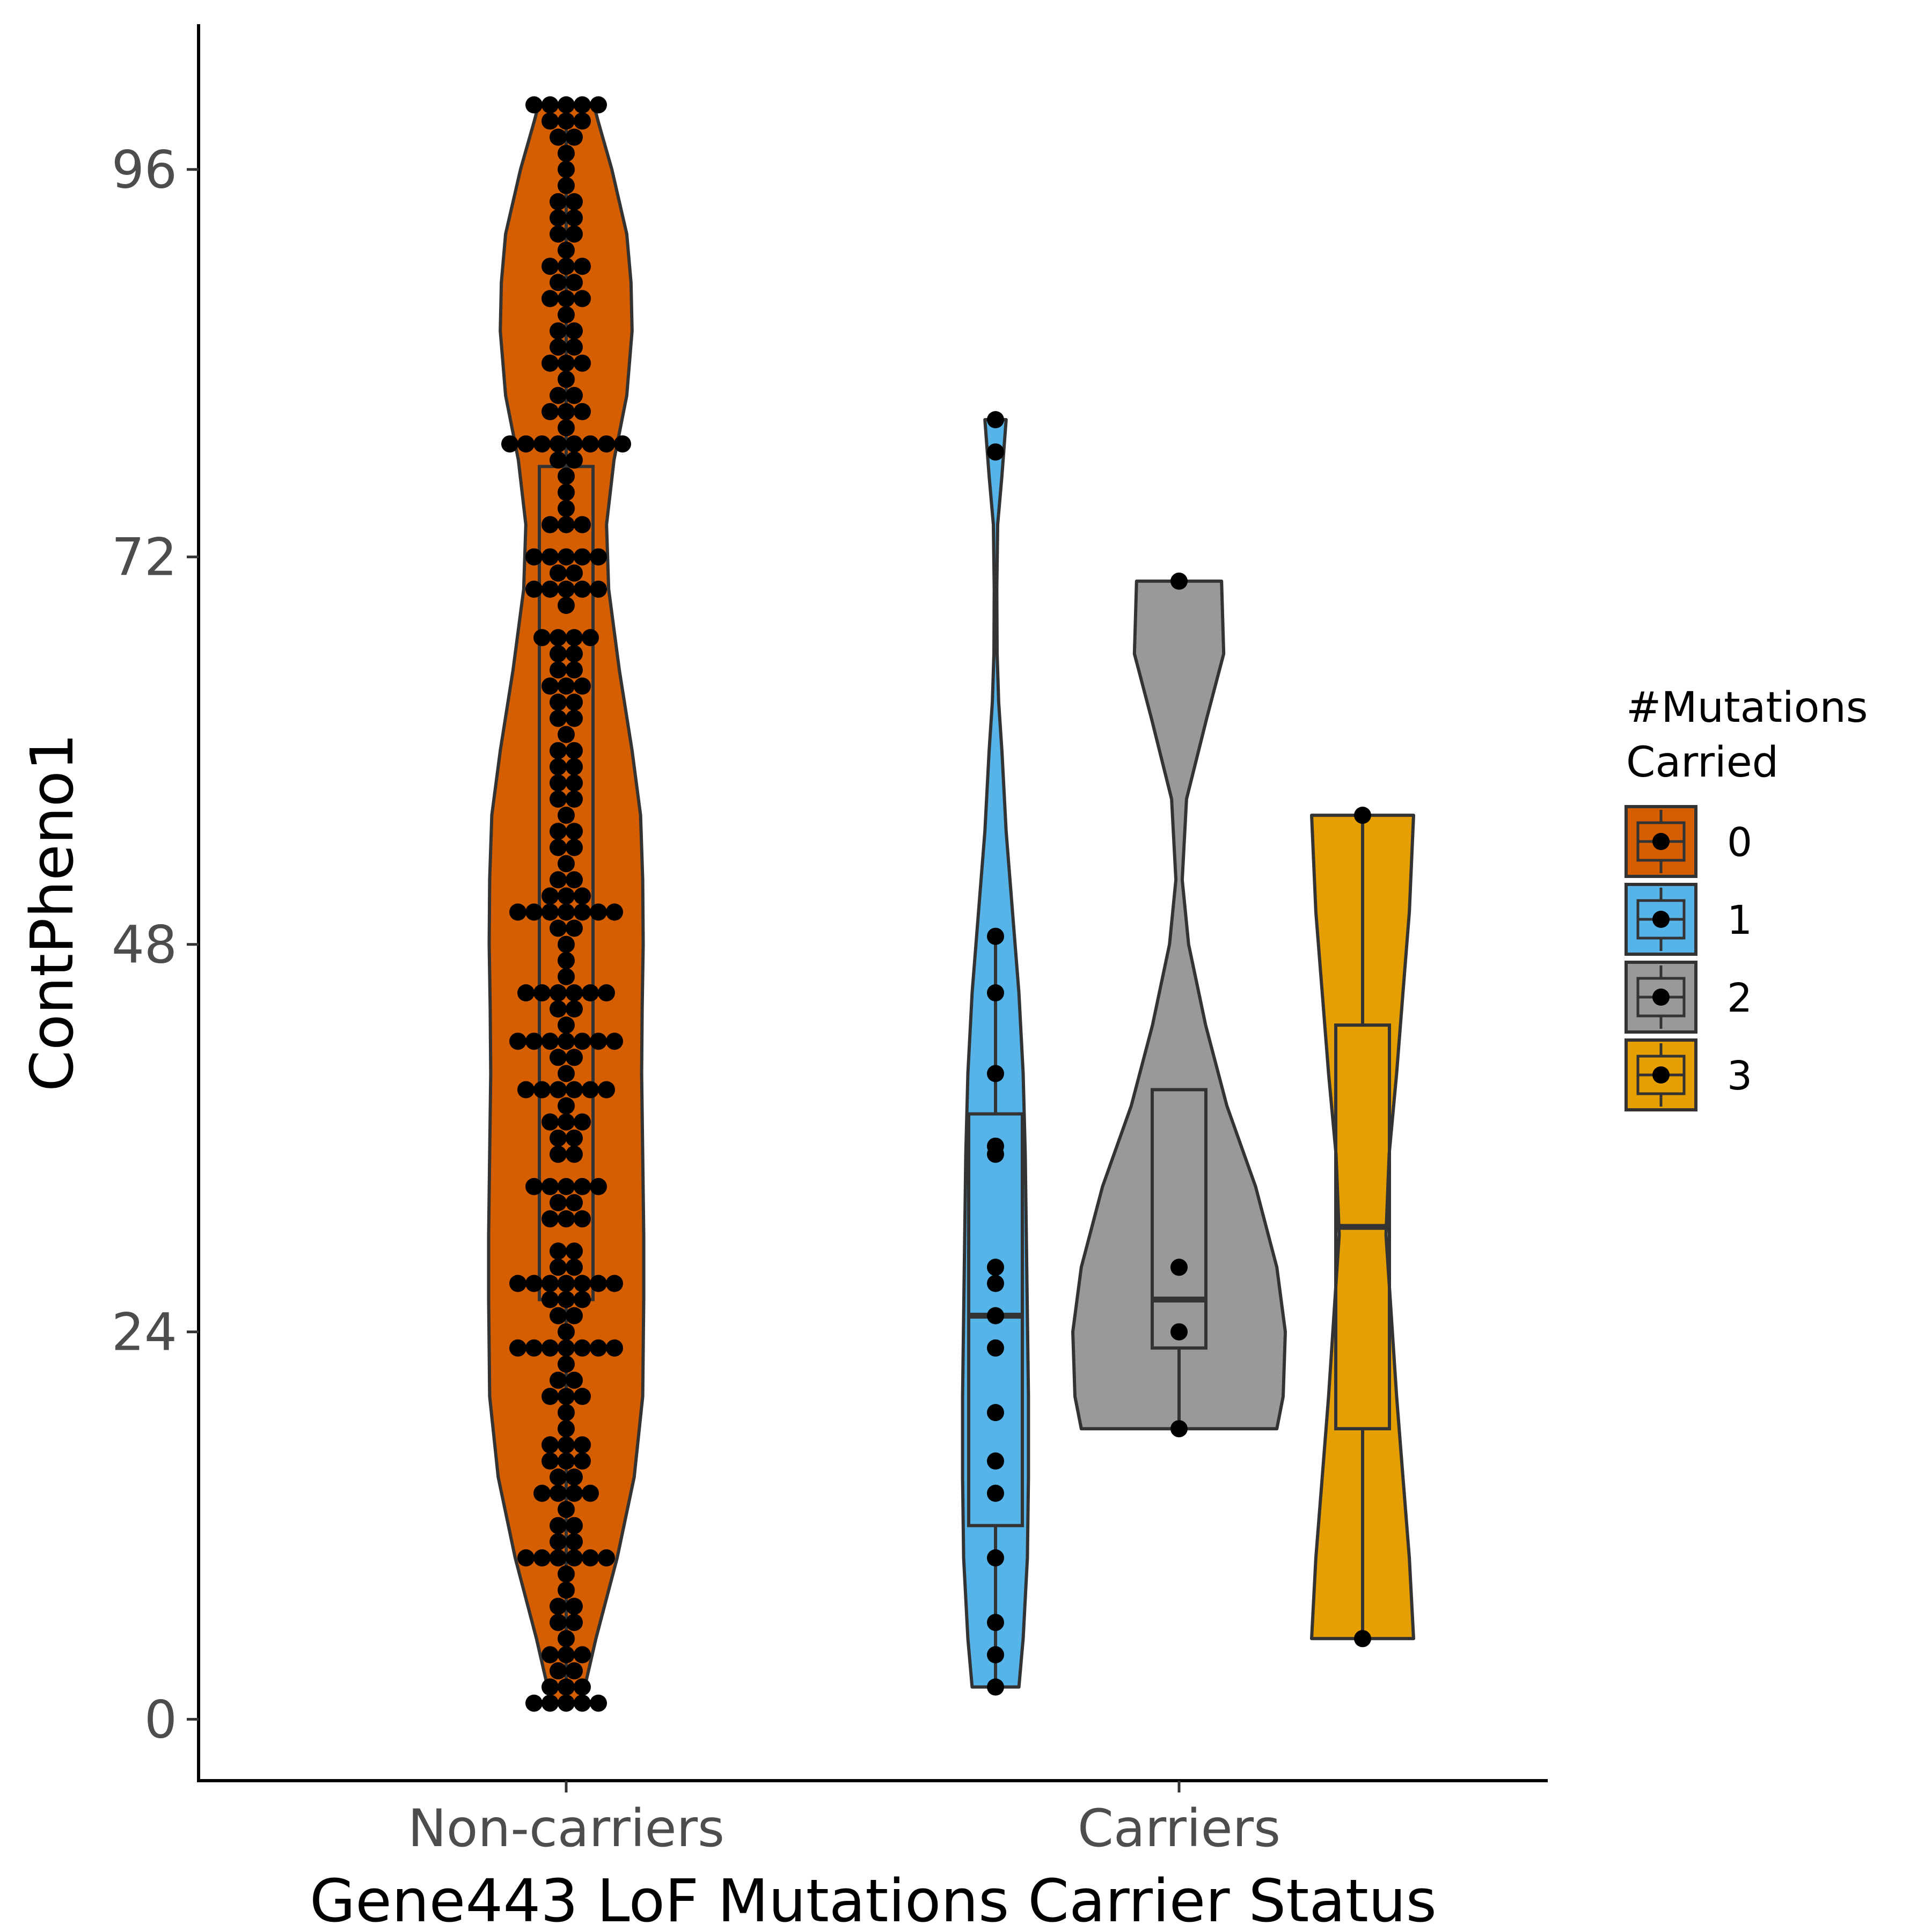 This screenshot has height=1932, width=1932. Describe the element at coordinates (1739, 1076) in the screenshot. I see `legend-label: 3` at that location.